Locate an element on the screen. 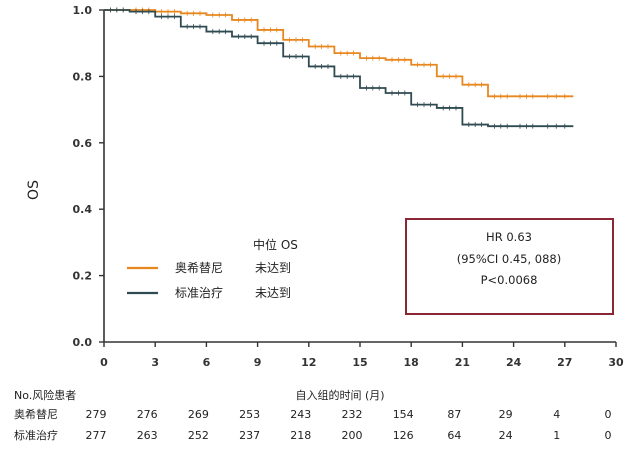 This screenshot has height=451, width=633. x-tick-label: 6 is located at coordinates (207, 362).